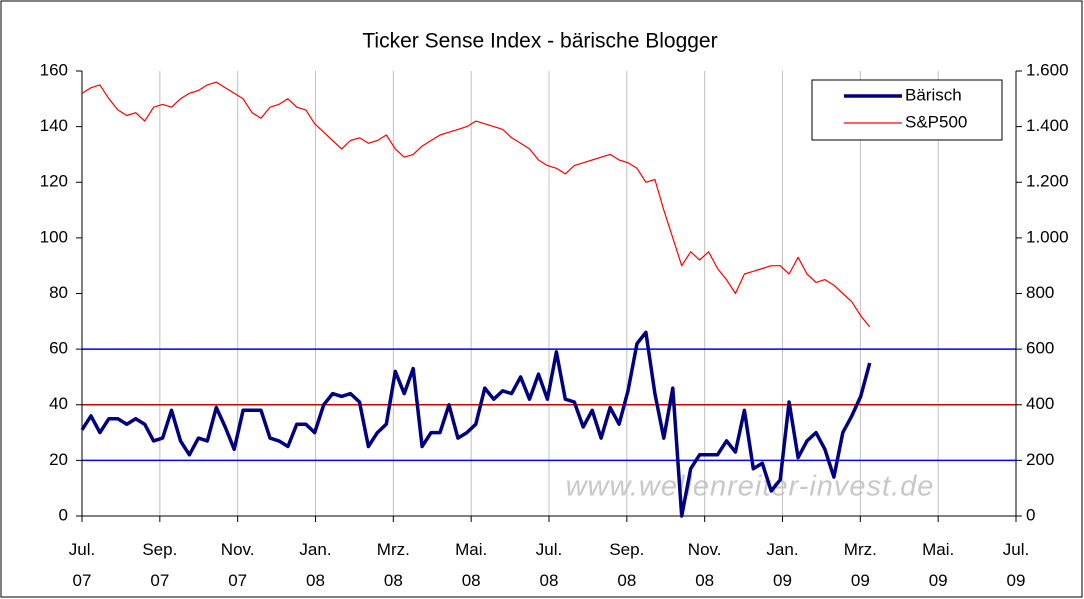 Image resolution: width=1084 pixels, height=599 pixels. Describe the element at coordinates (860, 565) in the screenshot. I see `x-tick-label: Mrz. 09` at that location.